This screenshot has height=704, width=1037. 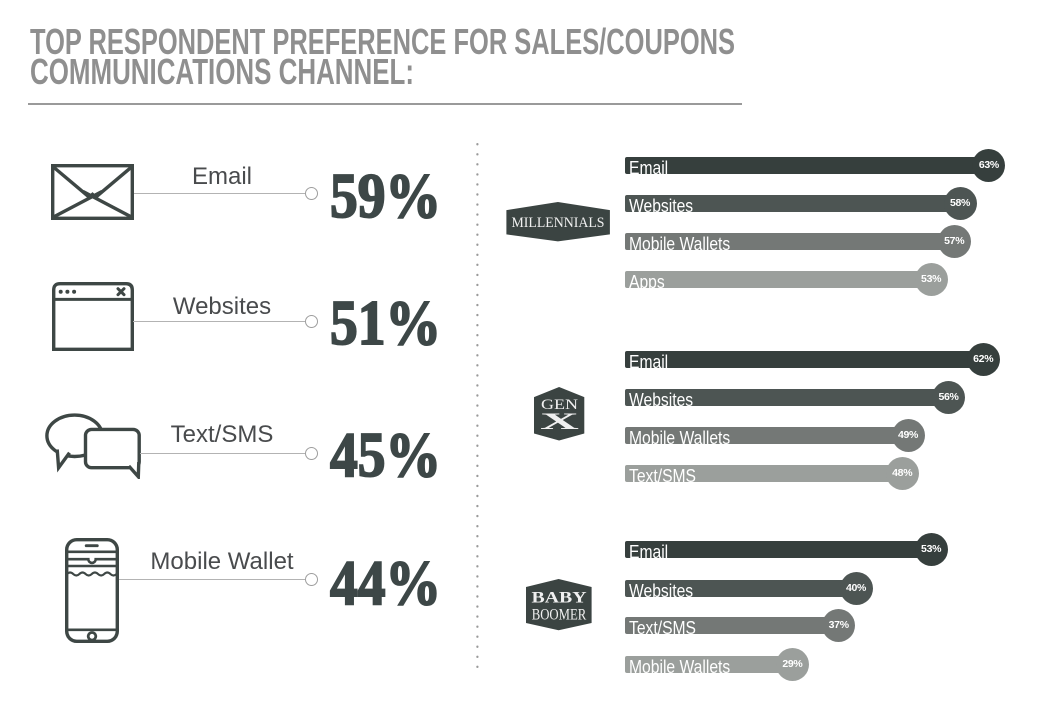 I want to click on svg-text: GEN, so click(x=559, y=405).